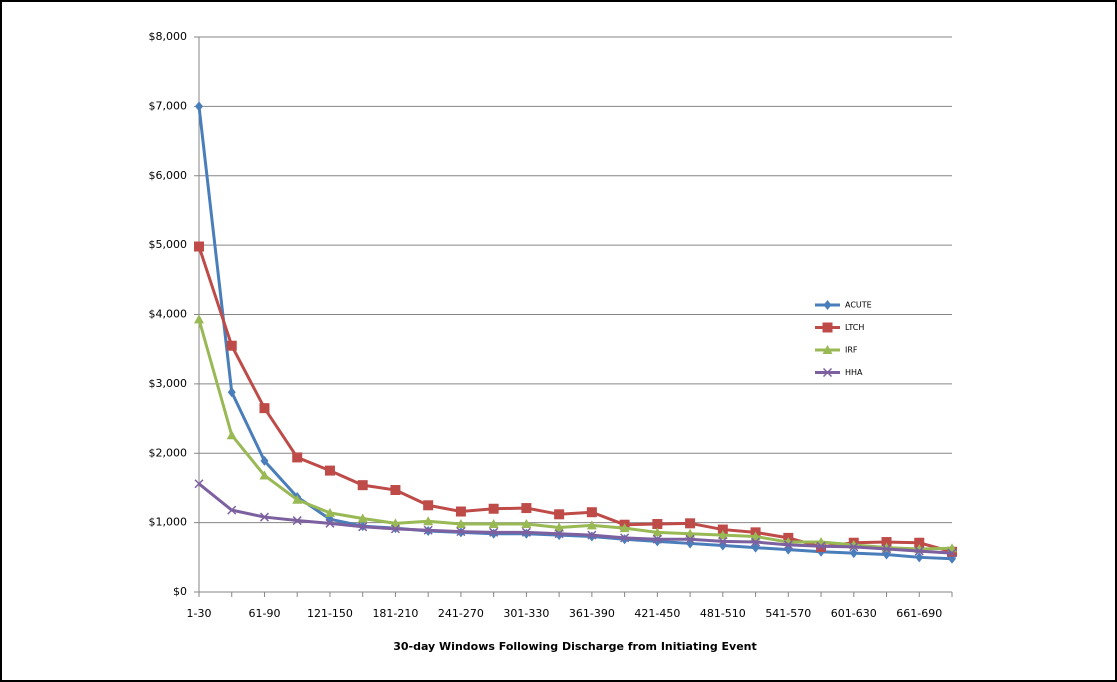 The width and height of the screenshot is (1117, 682). What do you see at coordinates (788, 613) in the screenshot?
I see `x-tick-label: 541-570` at bounding box center [788, 613].